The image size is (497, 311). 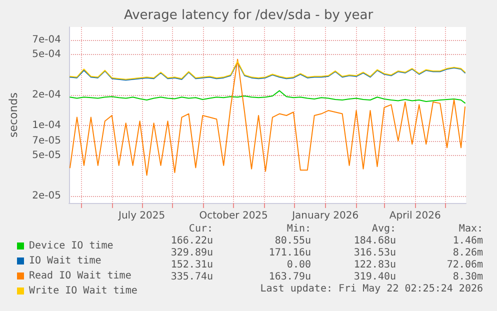 I want to click on y-tick-label: 2e-04, so click(x=46, y=94).